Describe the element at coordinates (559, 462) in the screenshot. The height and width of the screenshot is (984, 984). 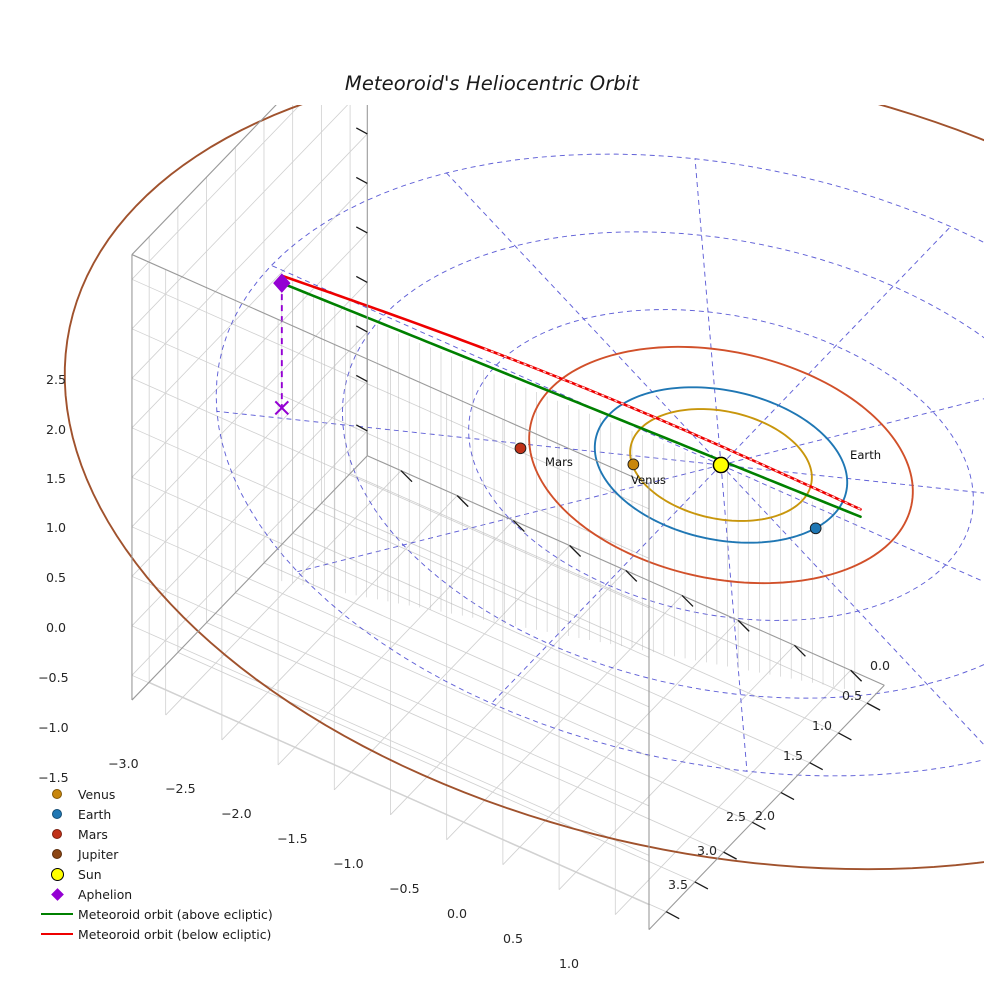
I see `body-label-mars: Mars` at that location.